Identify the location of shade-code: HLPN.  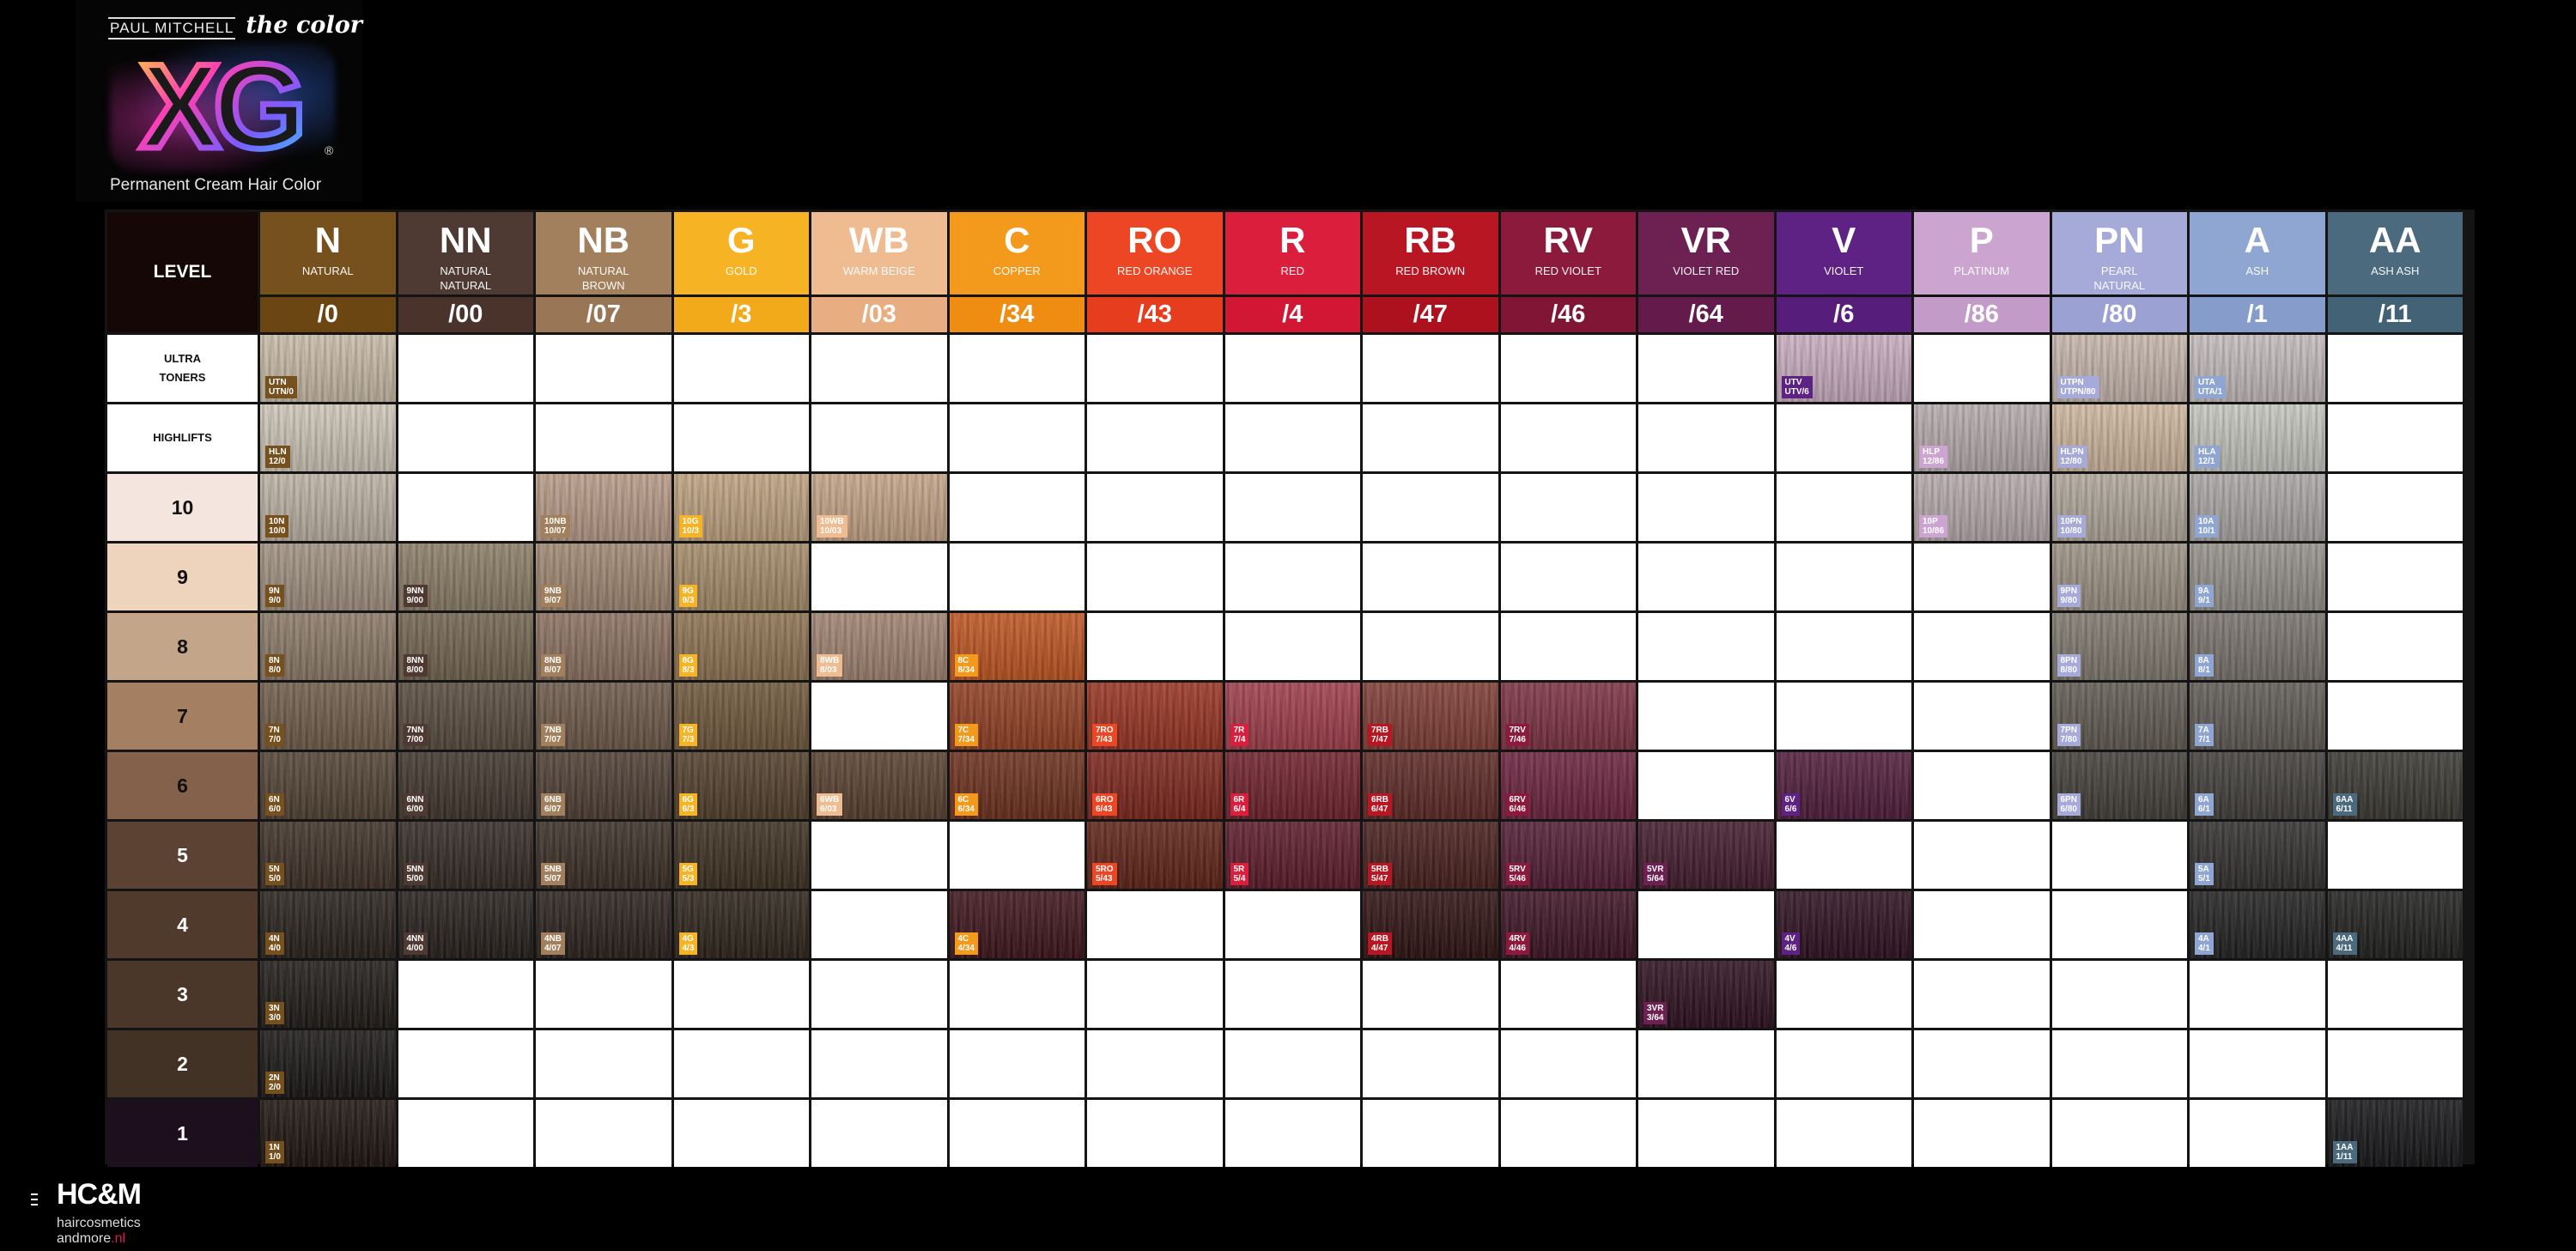
(2072, 452).